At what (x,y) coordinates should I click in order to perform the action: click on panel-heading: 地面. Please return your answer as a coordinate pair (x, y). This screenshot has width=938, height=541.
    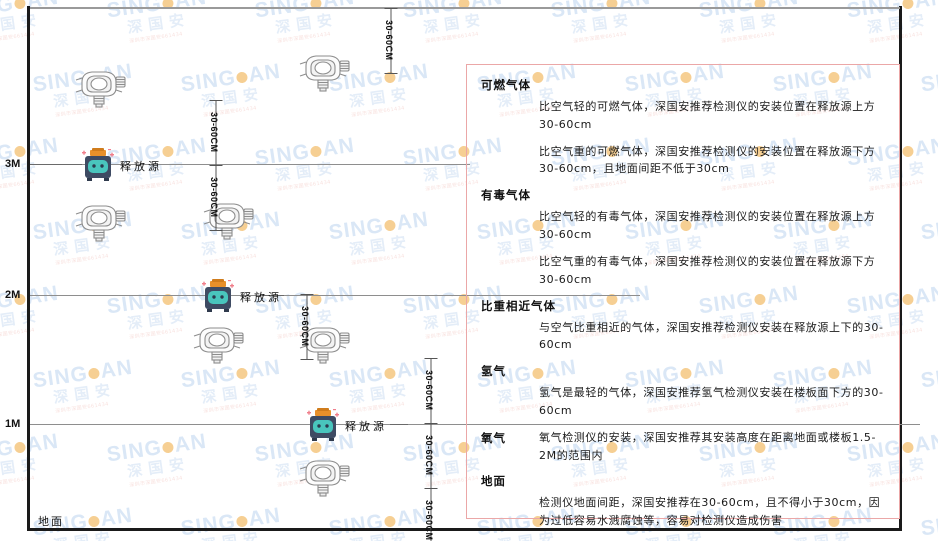
    Looking at the image, I should click on (493, 481).